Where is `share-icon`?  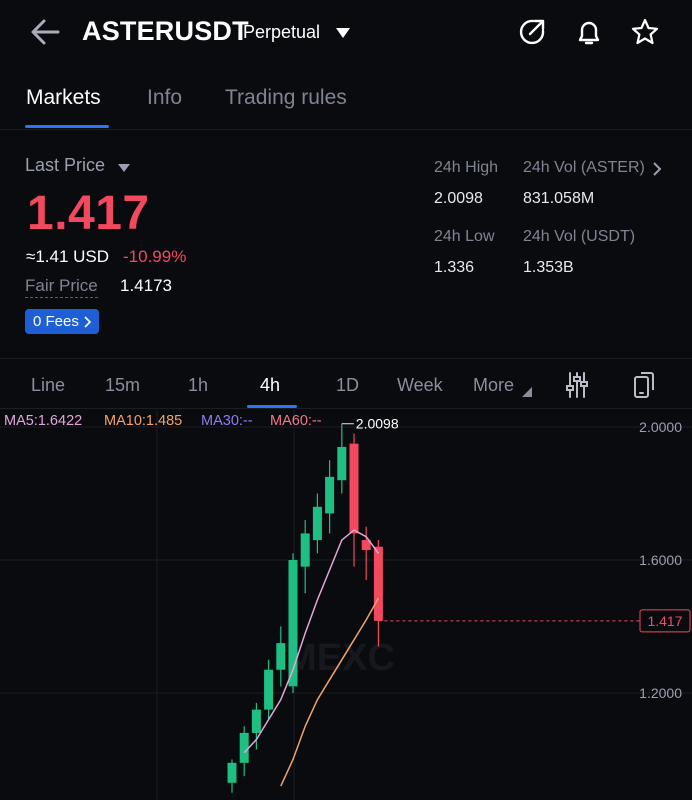 share-icon is located at coordinates (532, 32).